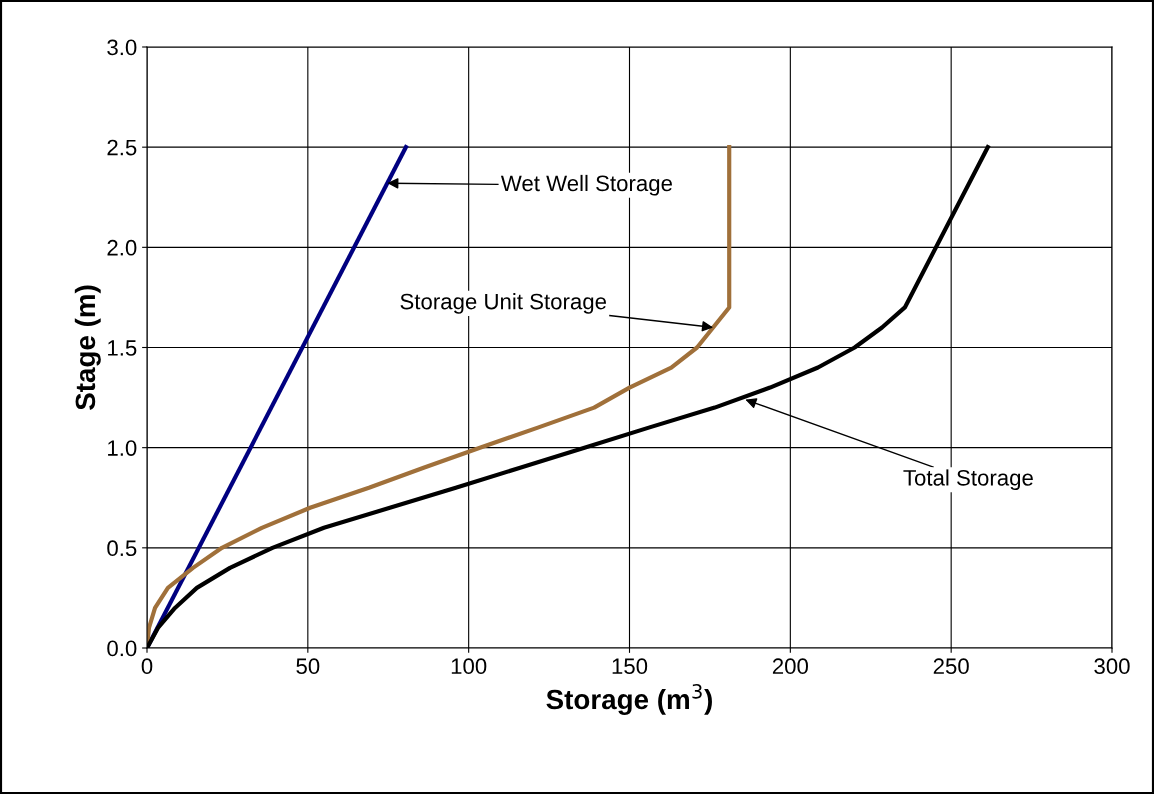 The width and height of the screenshot is (1154, 794). Describe the element at coordinates (630, 666) in the screenshot. I see `x-tick-label: 150` at that location.